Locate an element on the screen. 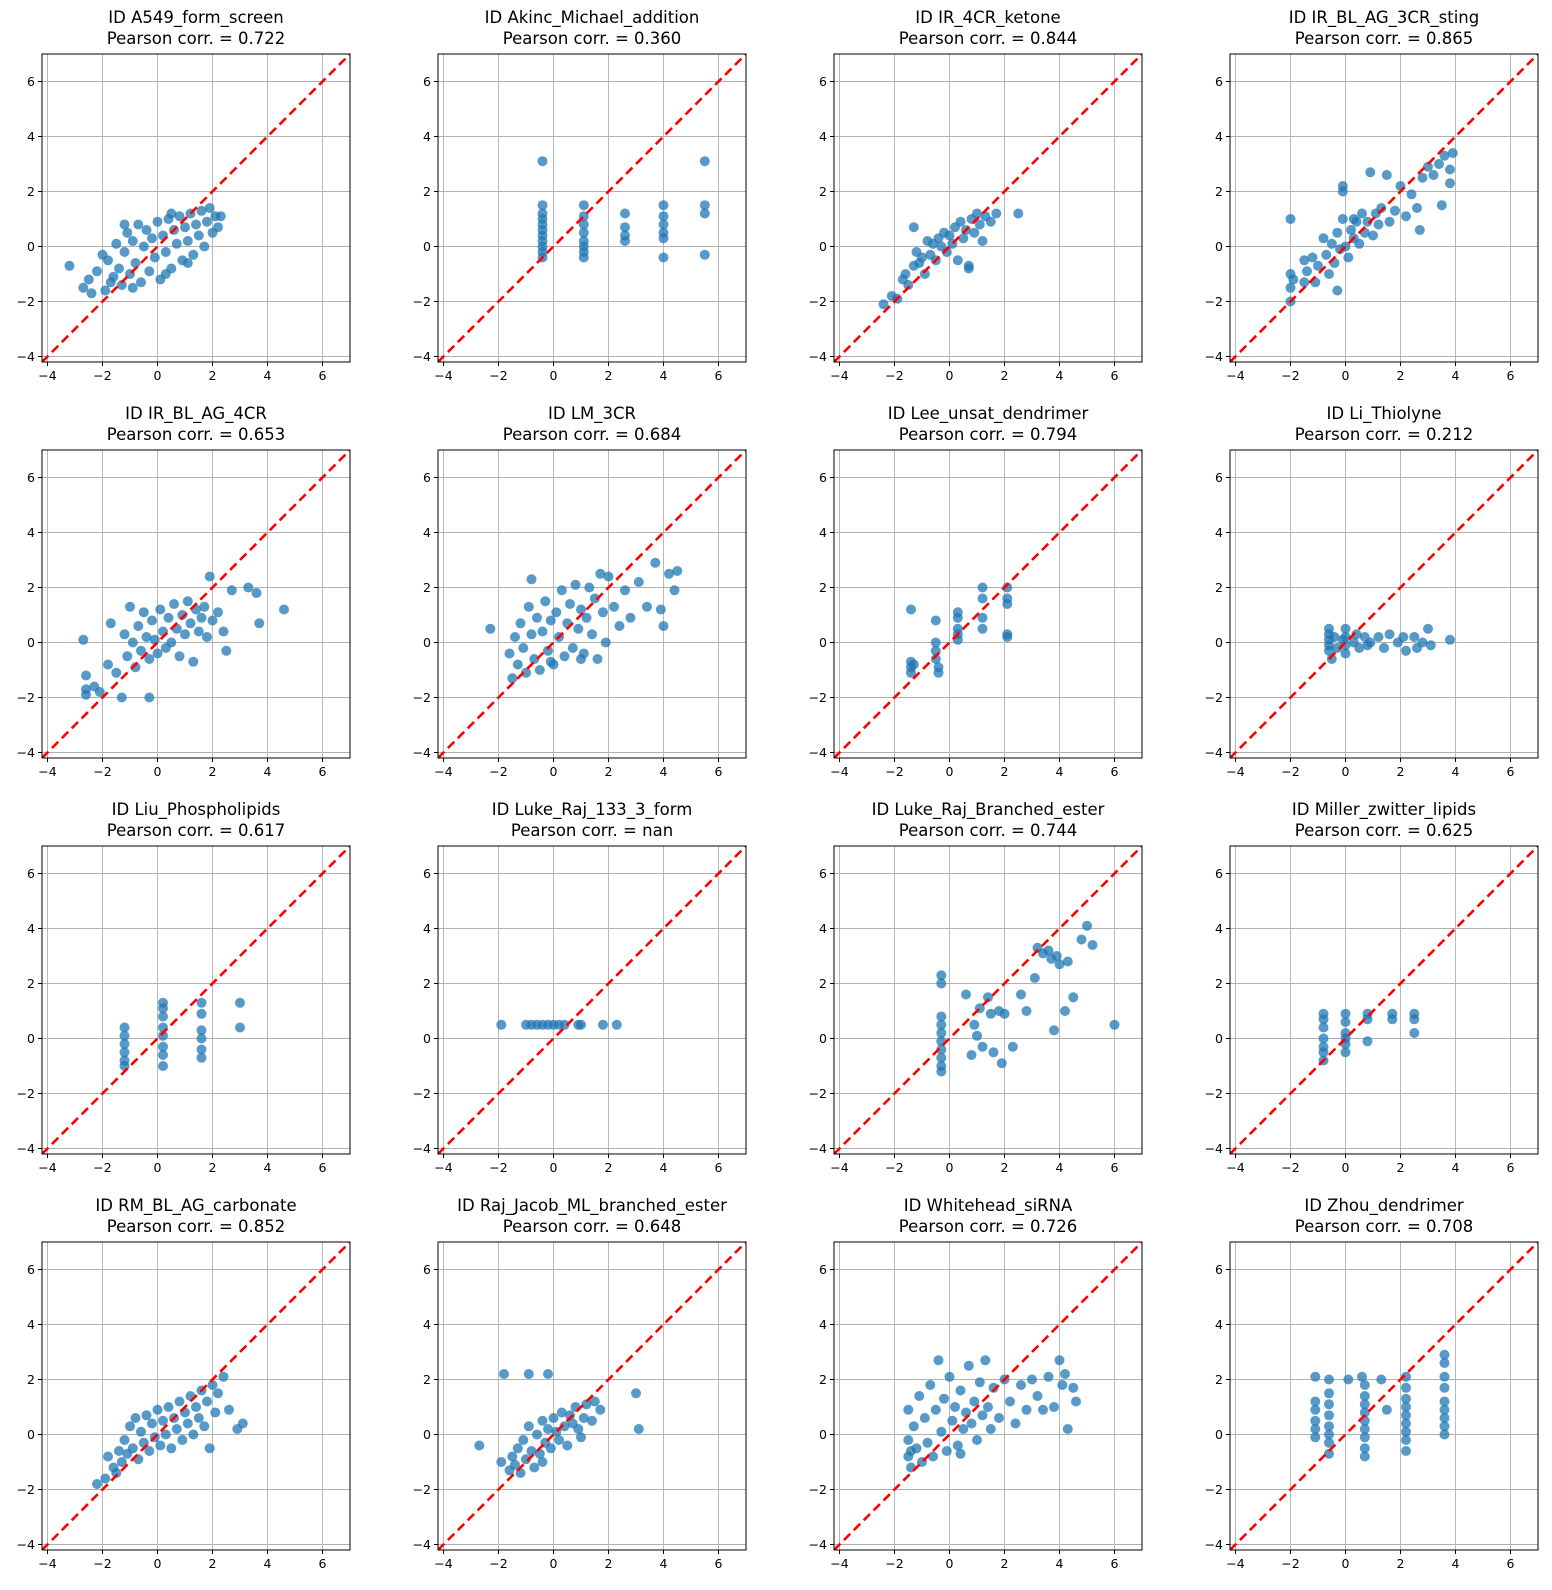 The width and height of the screenshot is (1552, 1590). identity-line is located at coordinates (196, 1396).